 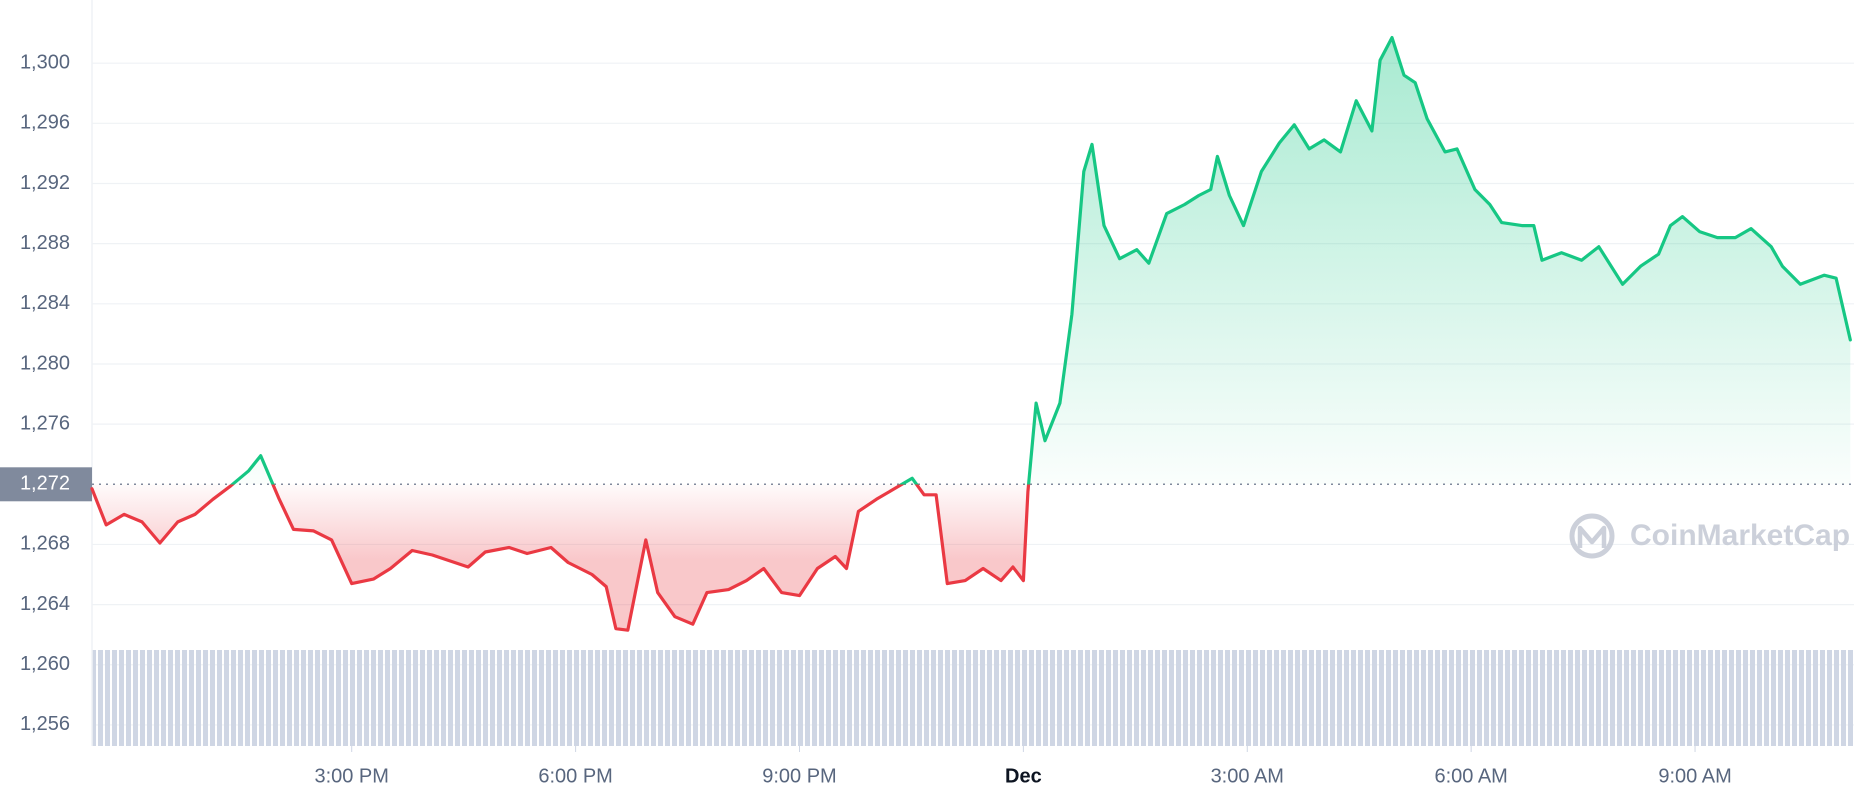 What do you see at coordinates (45, 183) in the screenshot?
I see `y-tick-label: 1,292` at bounding box center [45, 183].